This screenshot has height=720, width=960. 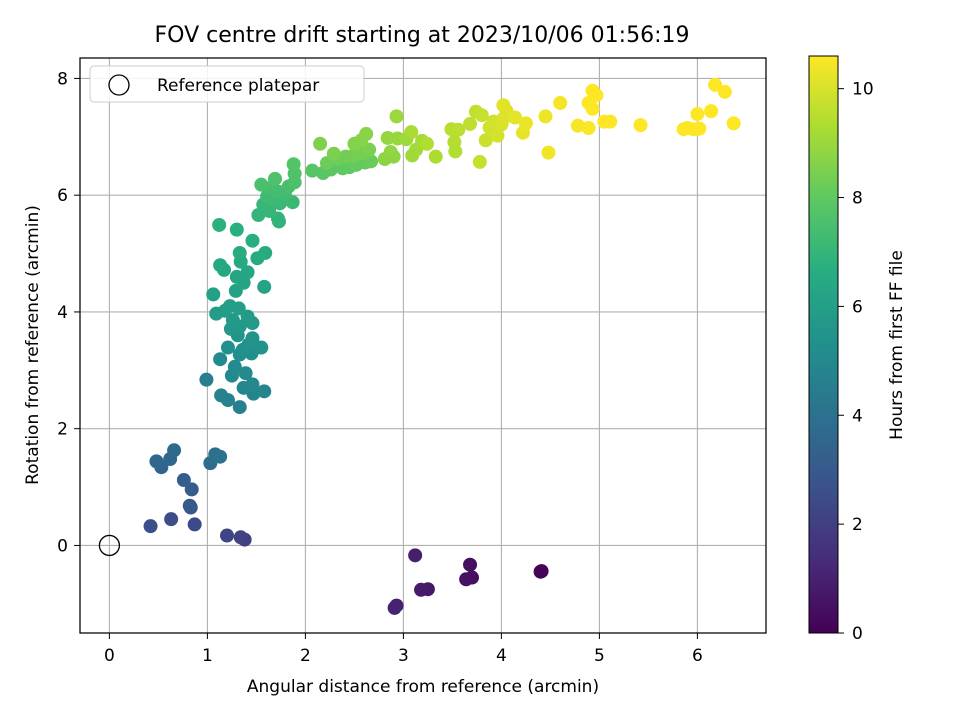 What do you see at coordinates (238, 86) in the screenshot?
I see `legend-label: Reference platepar` at bounding box center [238, 86].